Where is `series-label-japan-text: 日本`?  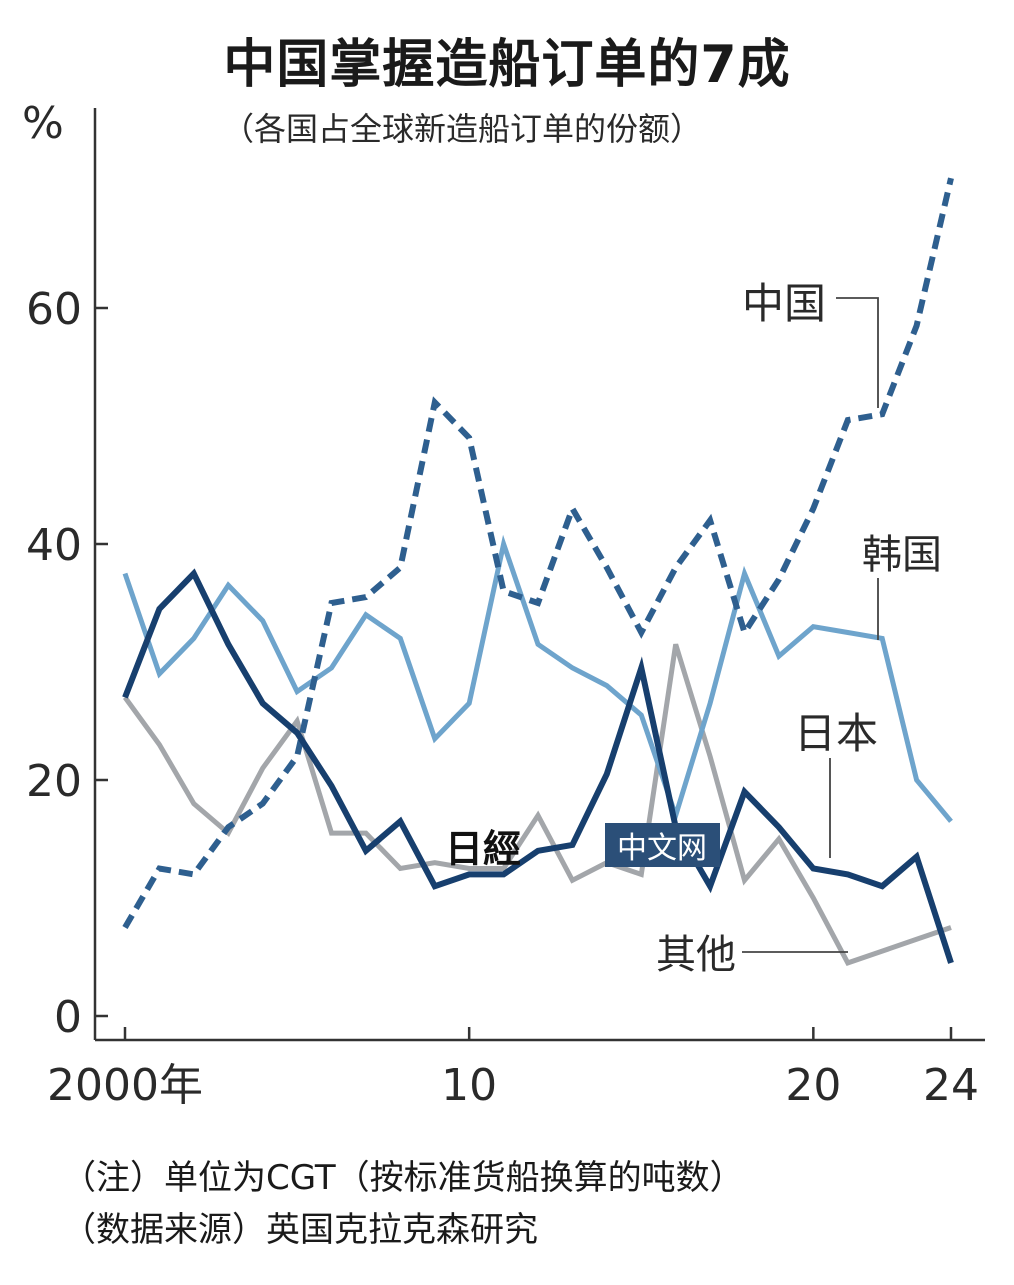 series-label-japan-text: 日本 is located at coordinates (836, 733).